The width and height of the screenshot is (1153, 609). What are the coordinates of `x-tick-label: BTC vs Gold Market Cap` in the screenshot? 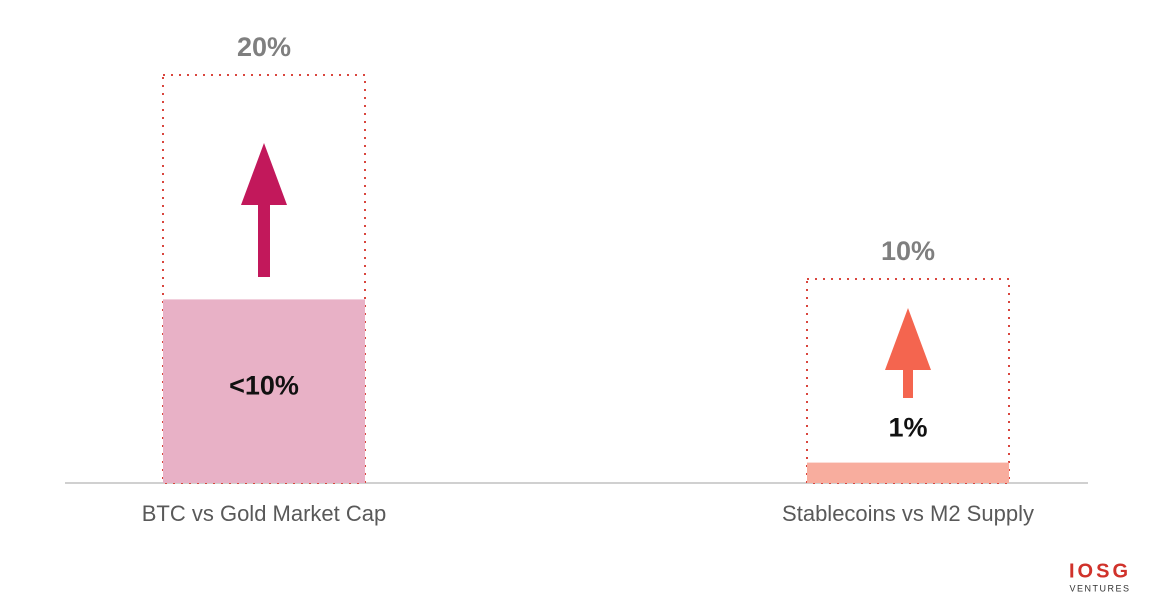 It's located at (264, 513).